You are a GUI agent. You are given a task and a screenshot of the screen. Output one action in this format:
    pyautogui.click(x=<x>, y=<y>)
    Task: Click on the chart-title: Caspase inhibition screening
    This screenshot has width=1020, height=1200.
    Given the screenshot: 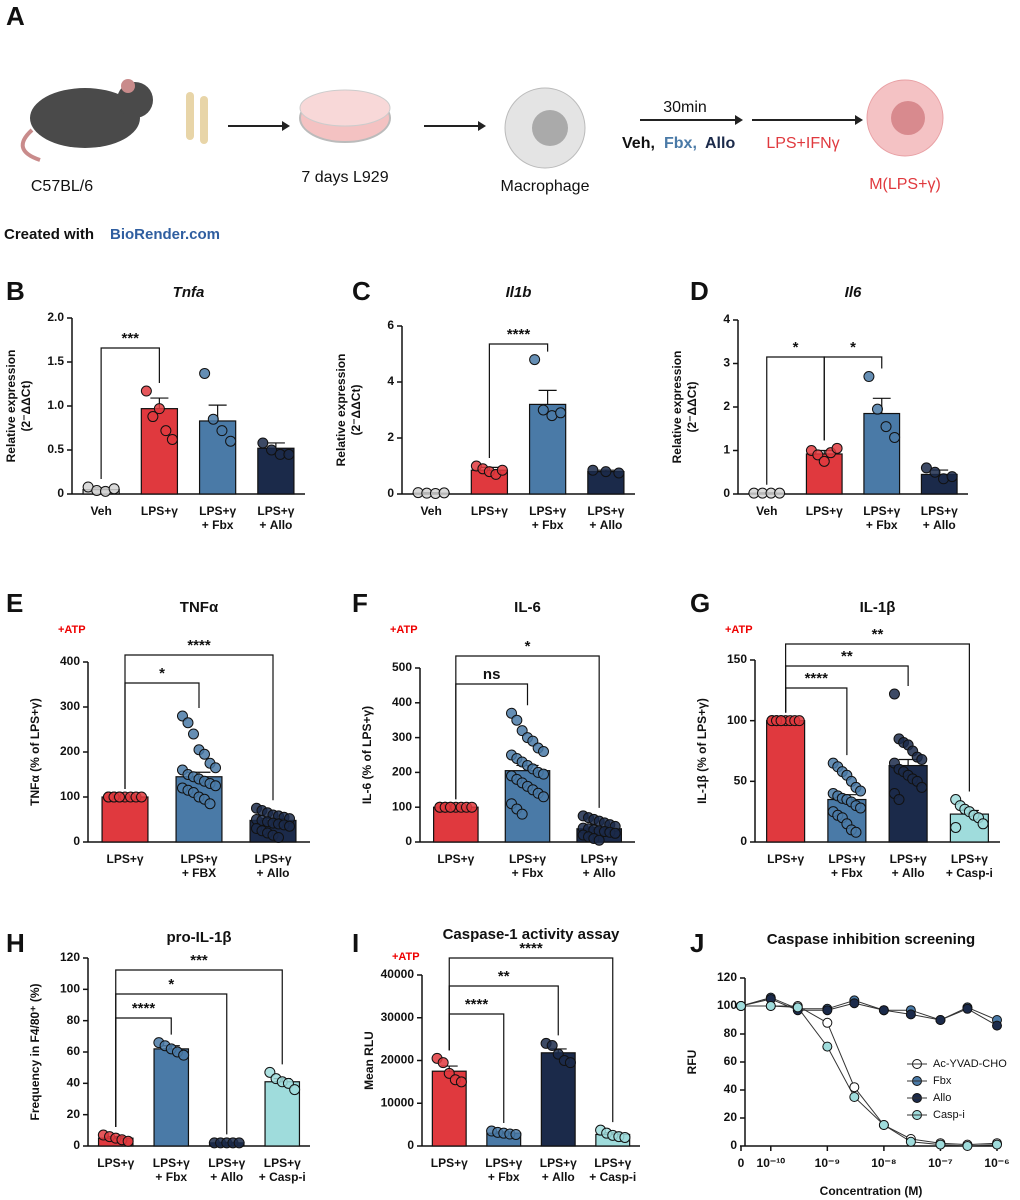 What is the action you would take?
    pyautogui.click(x=871, y=939)
    